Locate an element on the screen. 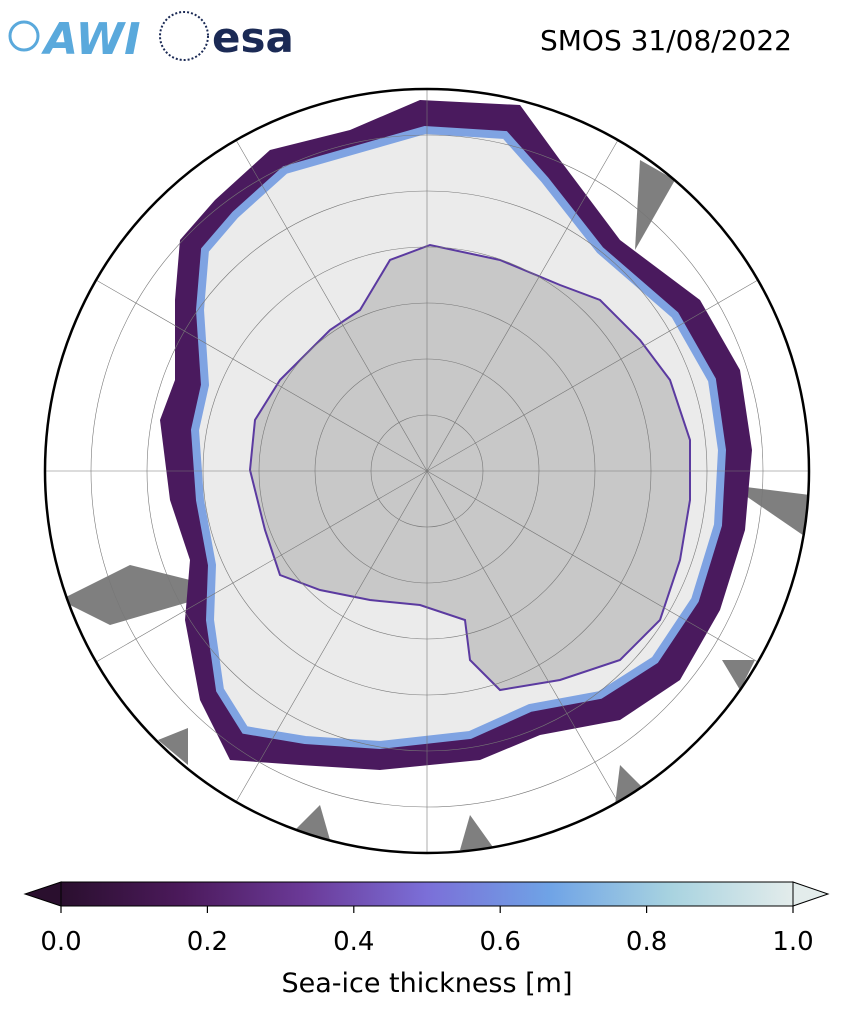  awi-logo: AWI is located at coordinates (74, 39).